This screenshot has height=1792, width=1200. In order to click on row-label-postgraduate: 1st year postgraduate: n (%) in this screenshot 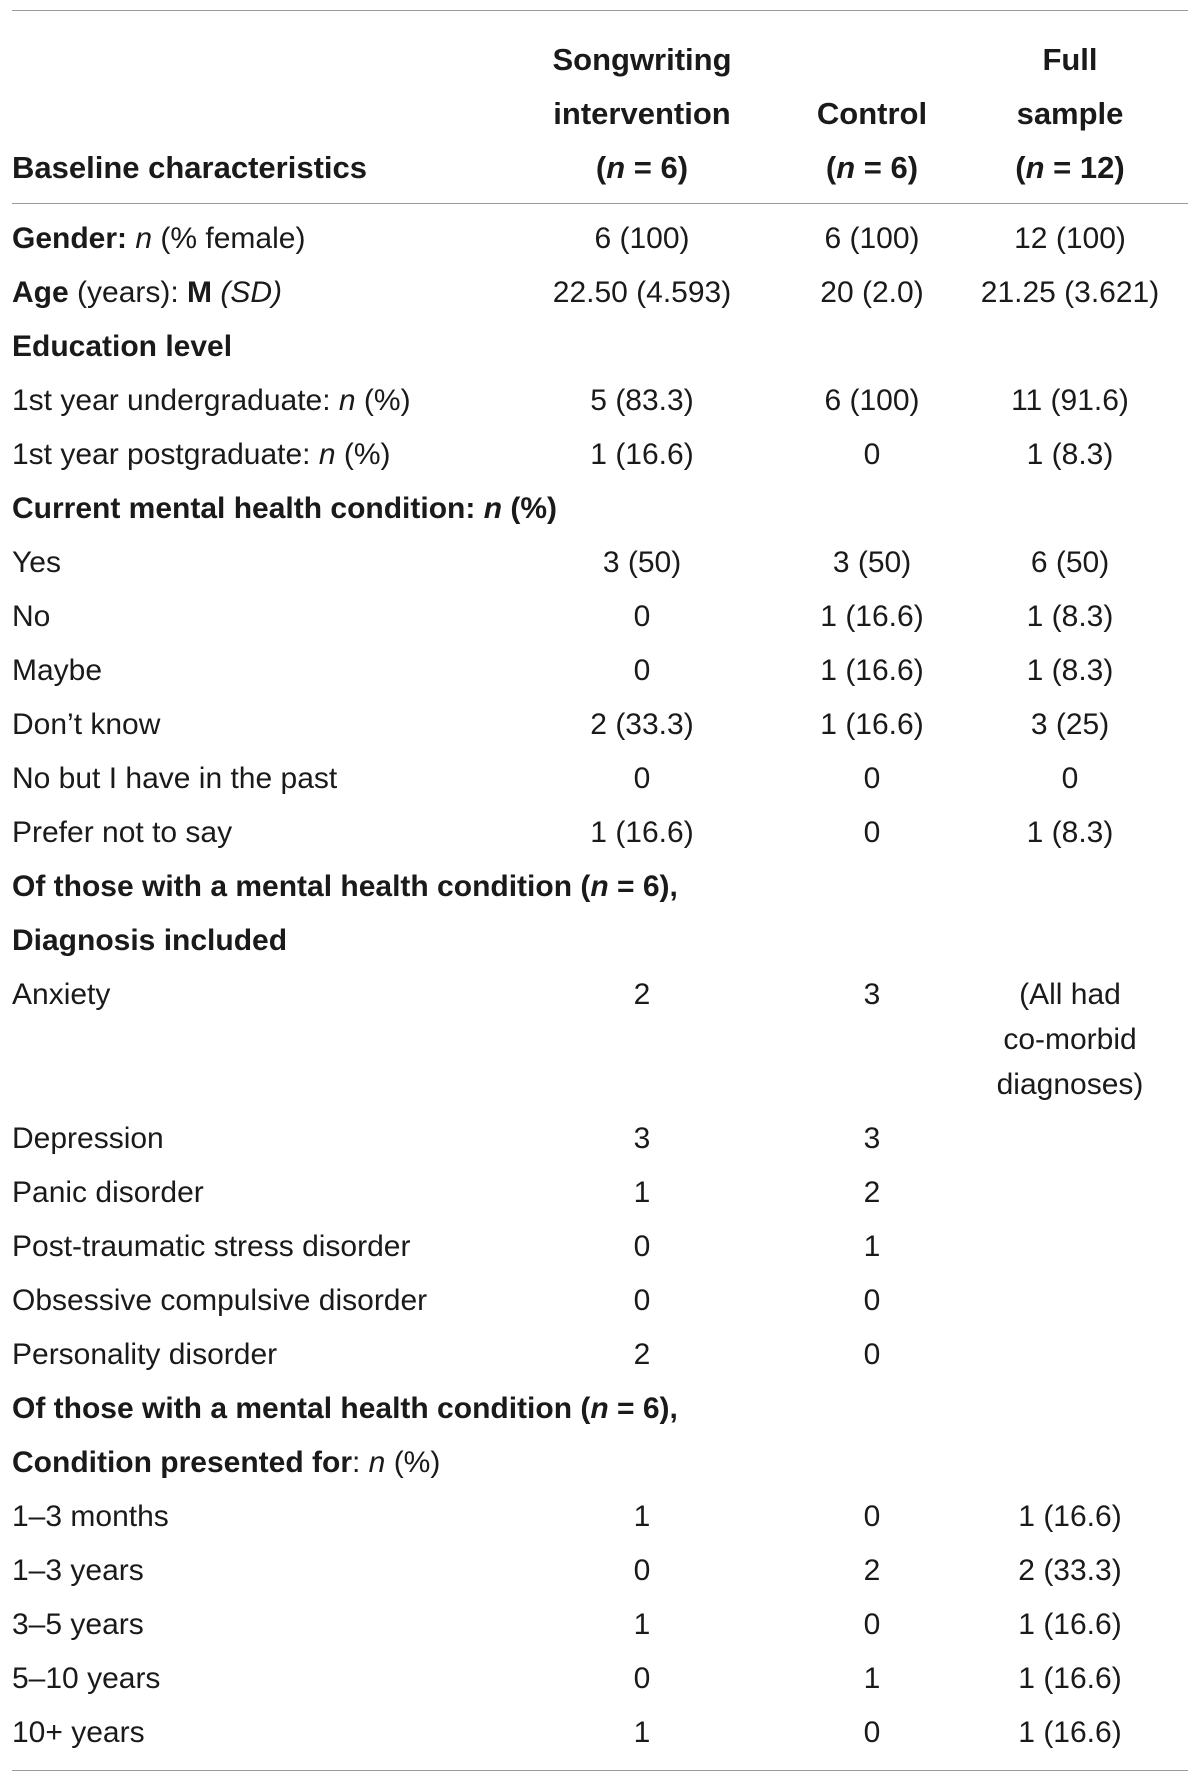, I will do `click(201, 454)`.